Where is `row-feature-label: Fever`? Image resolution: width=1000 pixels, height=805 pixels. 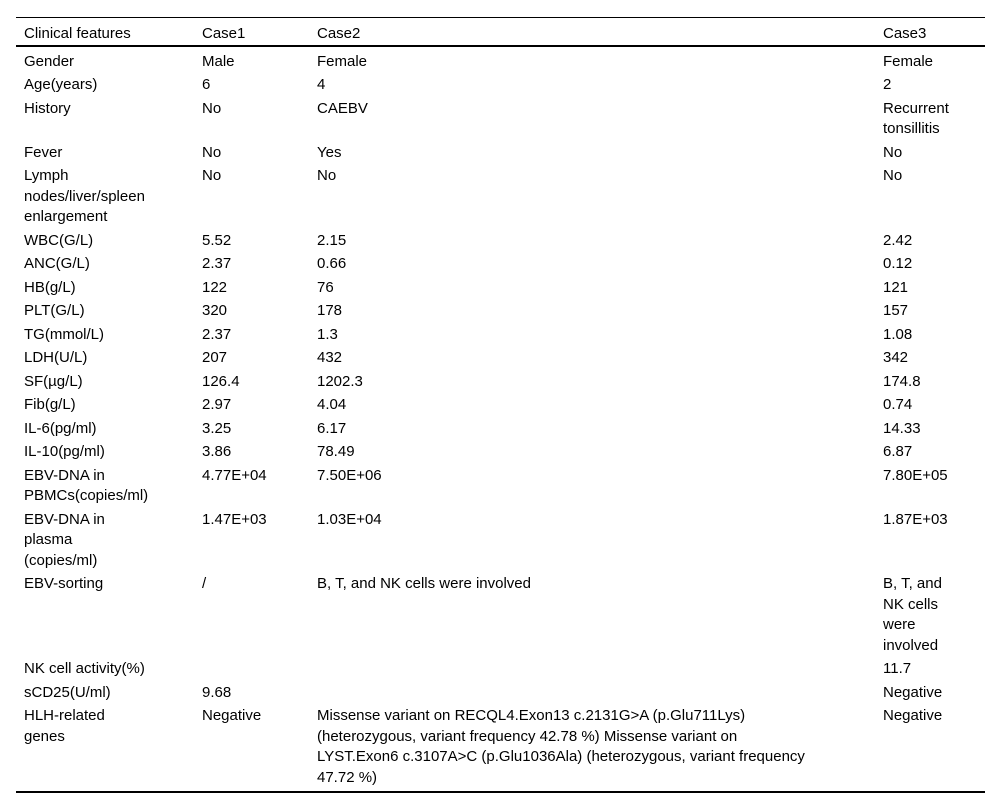
row-feature-label: Fever is located at coordinates (43, 152).